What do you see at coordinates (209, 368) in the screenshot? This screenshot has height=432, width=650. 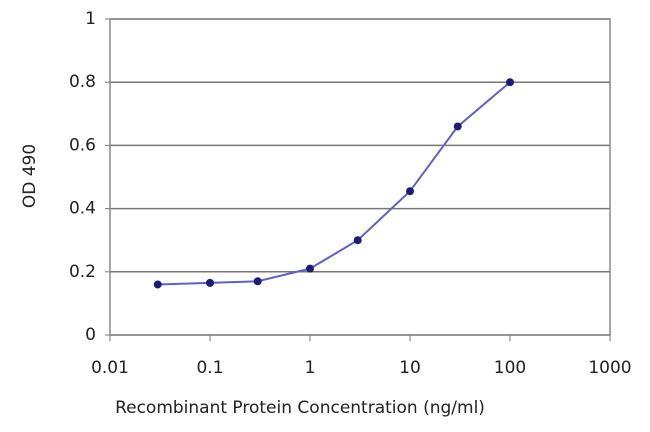 I see `x-tick-label: 0.1` at bounding box center [209, 368].